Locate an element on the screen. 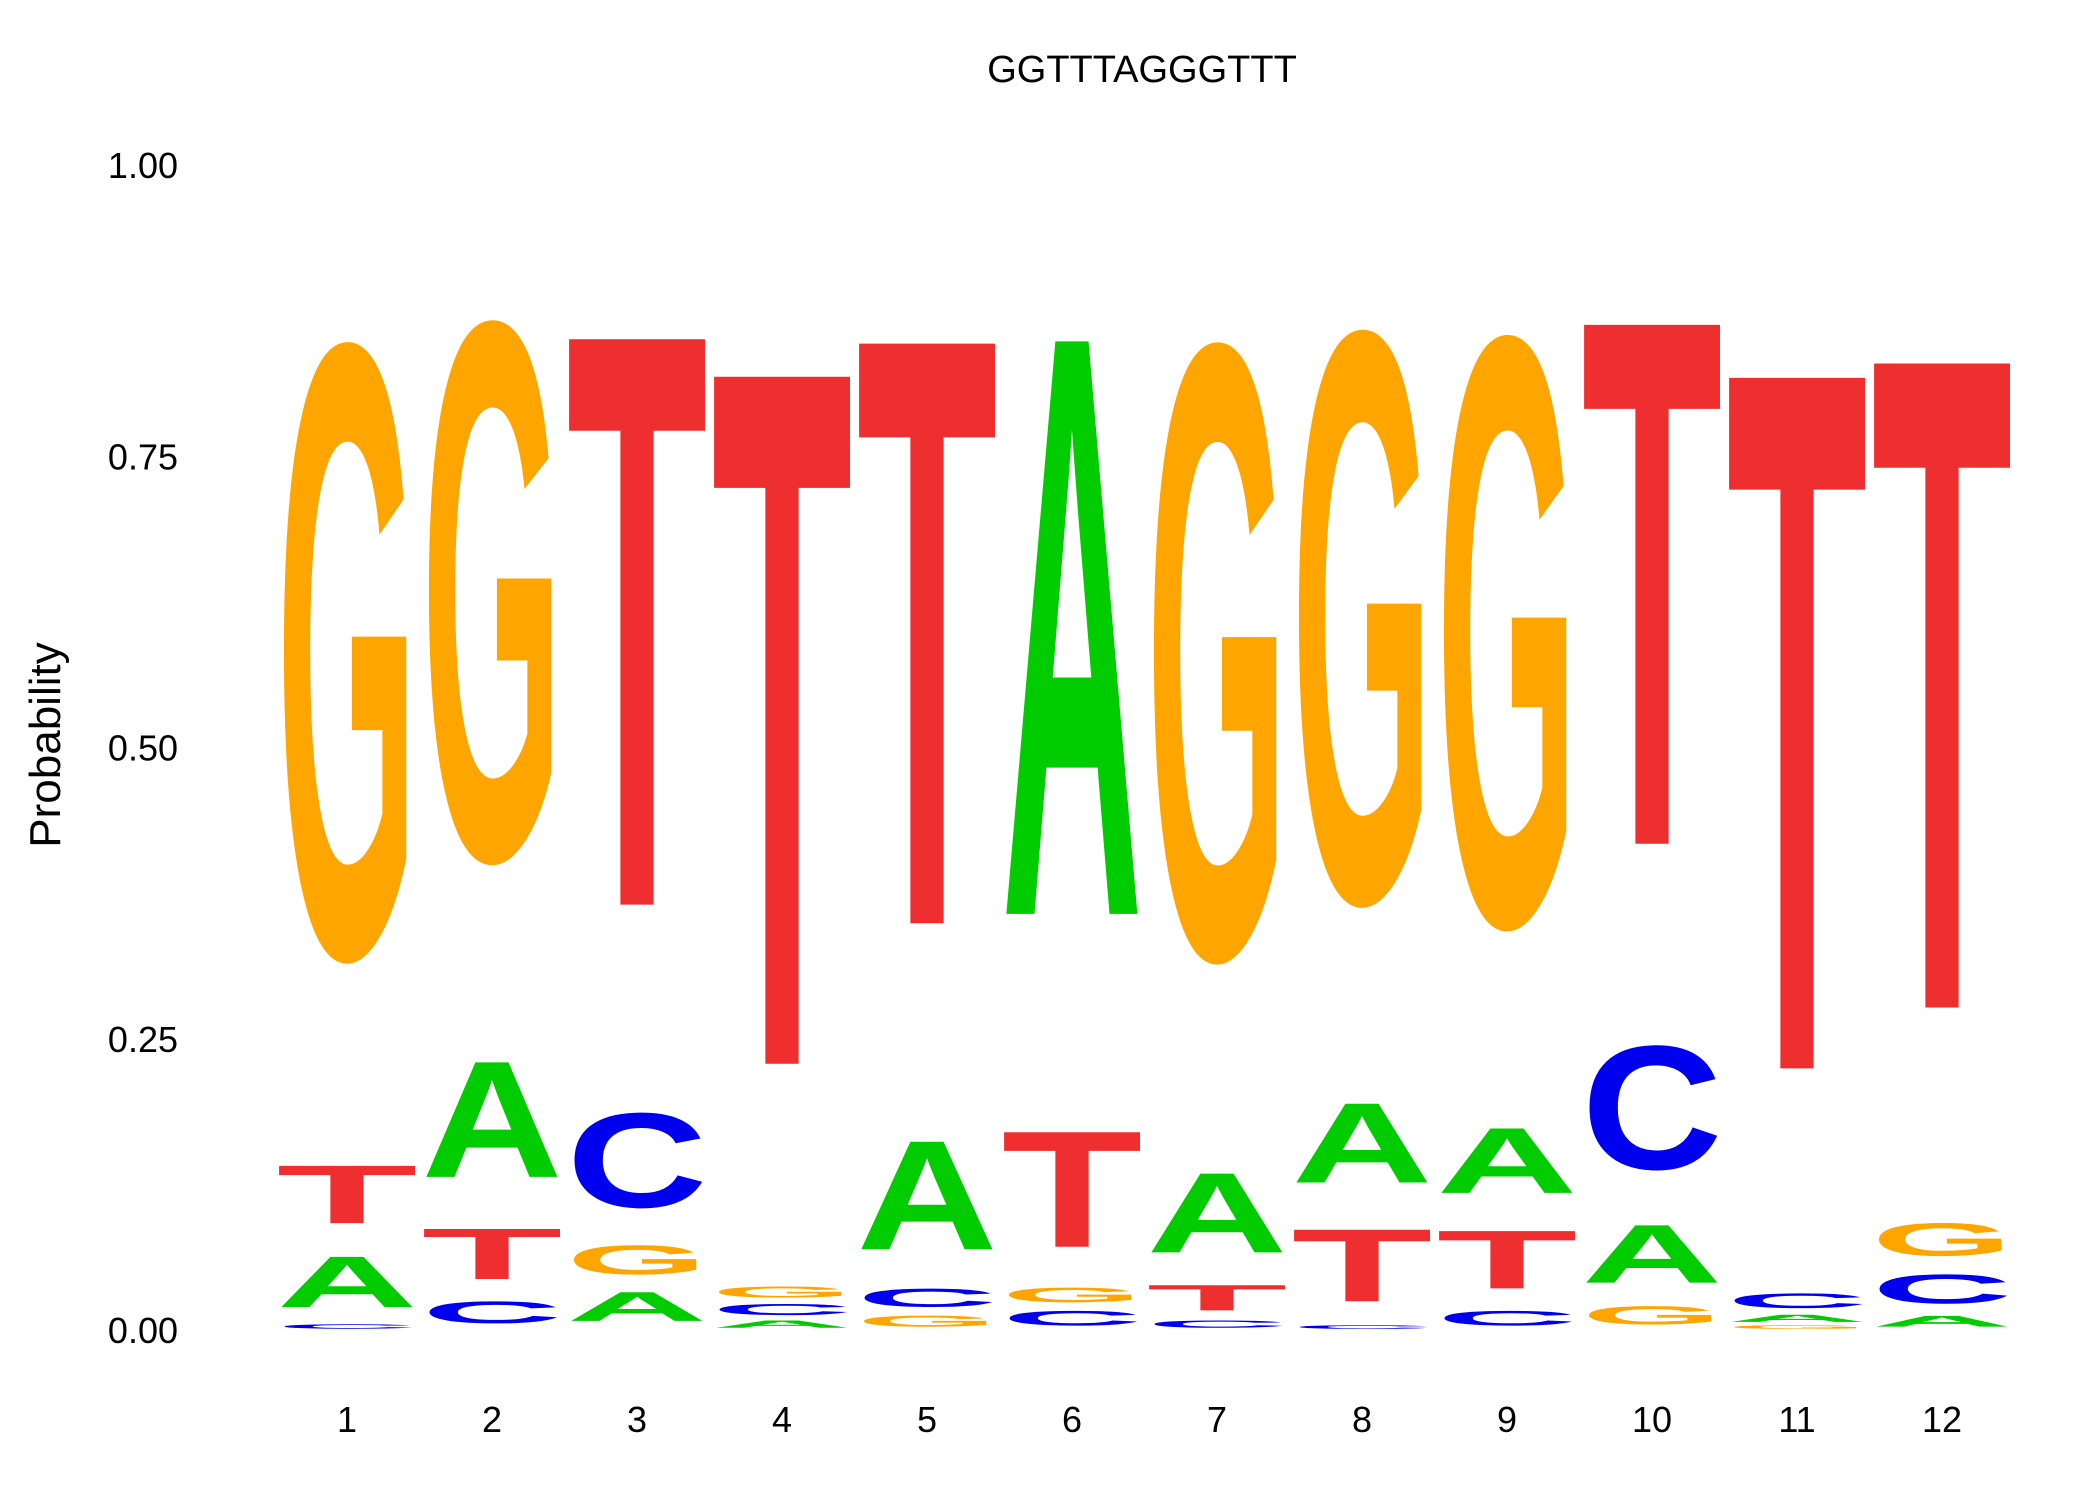 This screenshot has width=2100, height=1500. x-tick-label: 7 is located at coordinates (1217, 1419).